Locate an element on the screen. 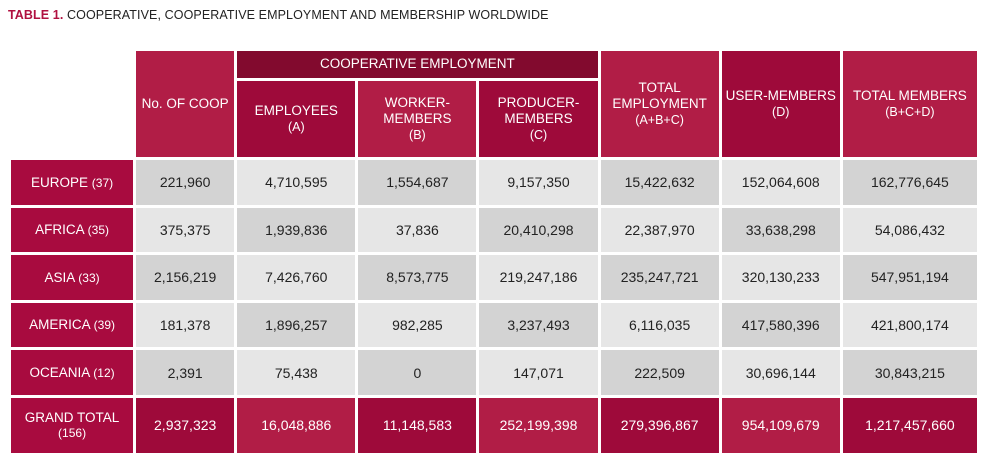 The image size is (985, 458). header-producer-members-formula: (C) is located at coordinates (538, 135).